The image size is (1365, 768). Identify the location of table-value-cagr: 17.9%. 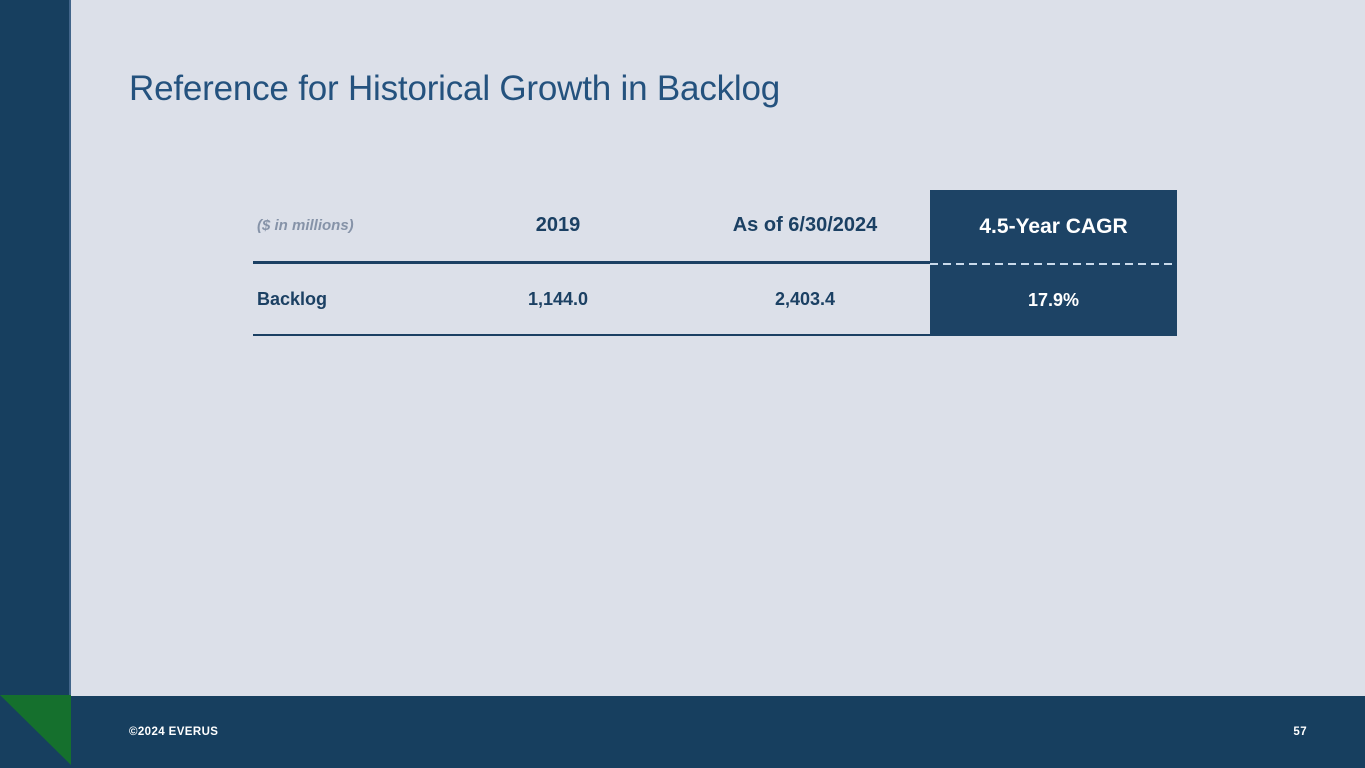
(1053, 300).